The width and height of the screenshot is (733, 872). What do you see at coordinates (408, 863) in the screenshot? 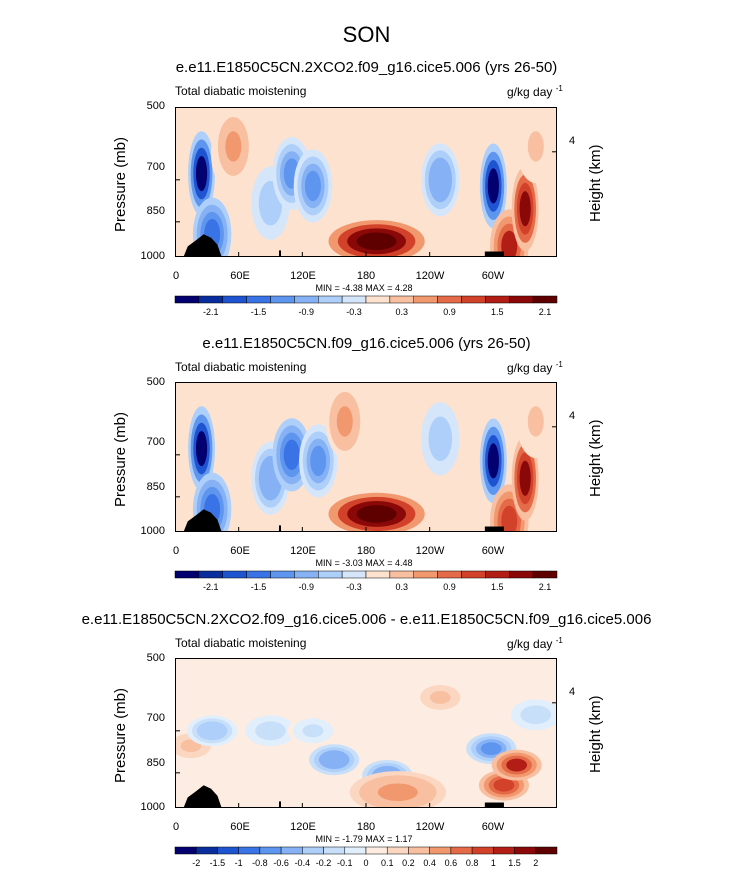
I see `colorbar-label: 0.2` at bounding box center [408, 863].